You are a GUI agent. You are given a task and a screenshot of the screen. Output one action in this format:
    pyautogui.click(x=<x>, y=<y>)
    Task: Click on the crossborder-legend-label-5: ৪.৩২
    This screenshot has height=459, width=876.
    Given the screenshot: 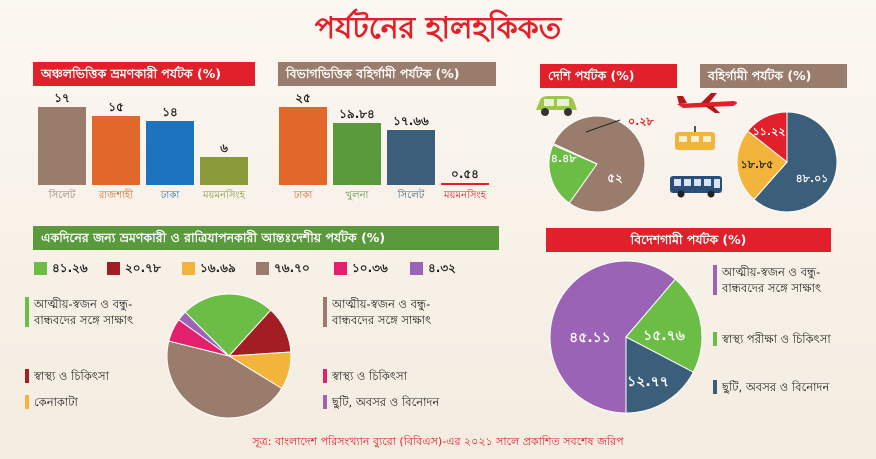 What is the action you would take?
    pyautogui.click(x=442, y=268)
    